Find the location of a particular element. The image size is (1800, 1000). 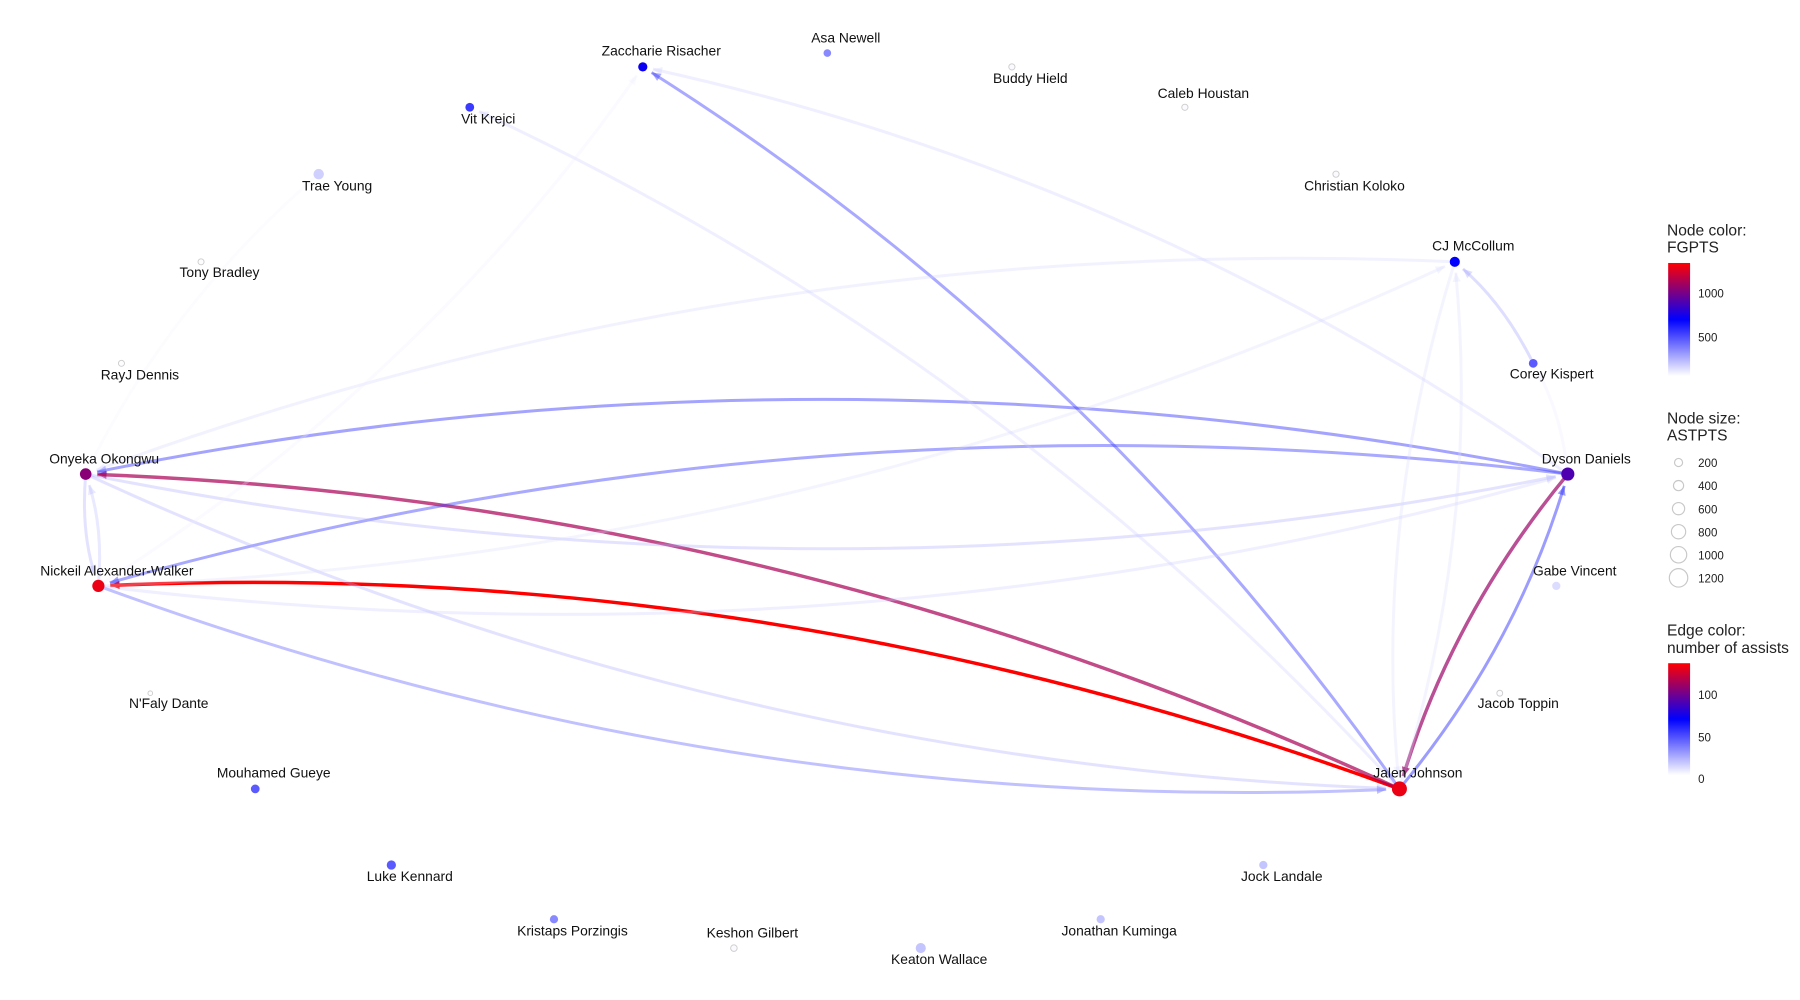

legend-title: Edge color: is located at coordinates (1706, 631).